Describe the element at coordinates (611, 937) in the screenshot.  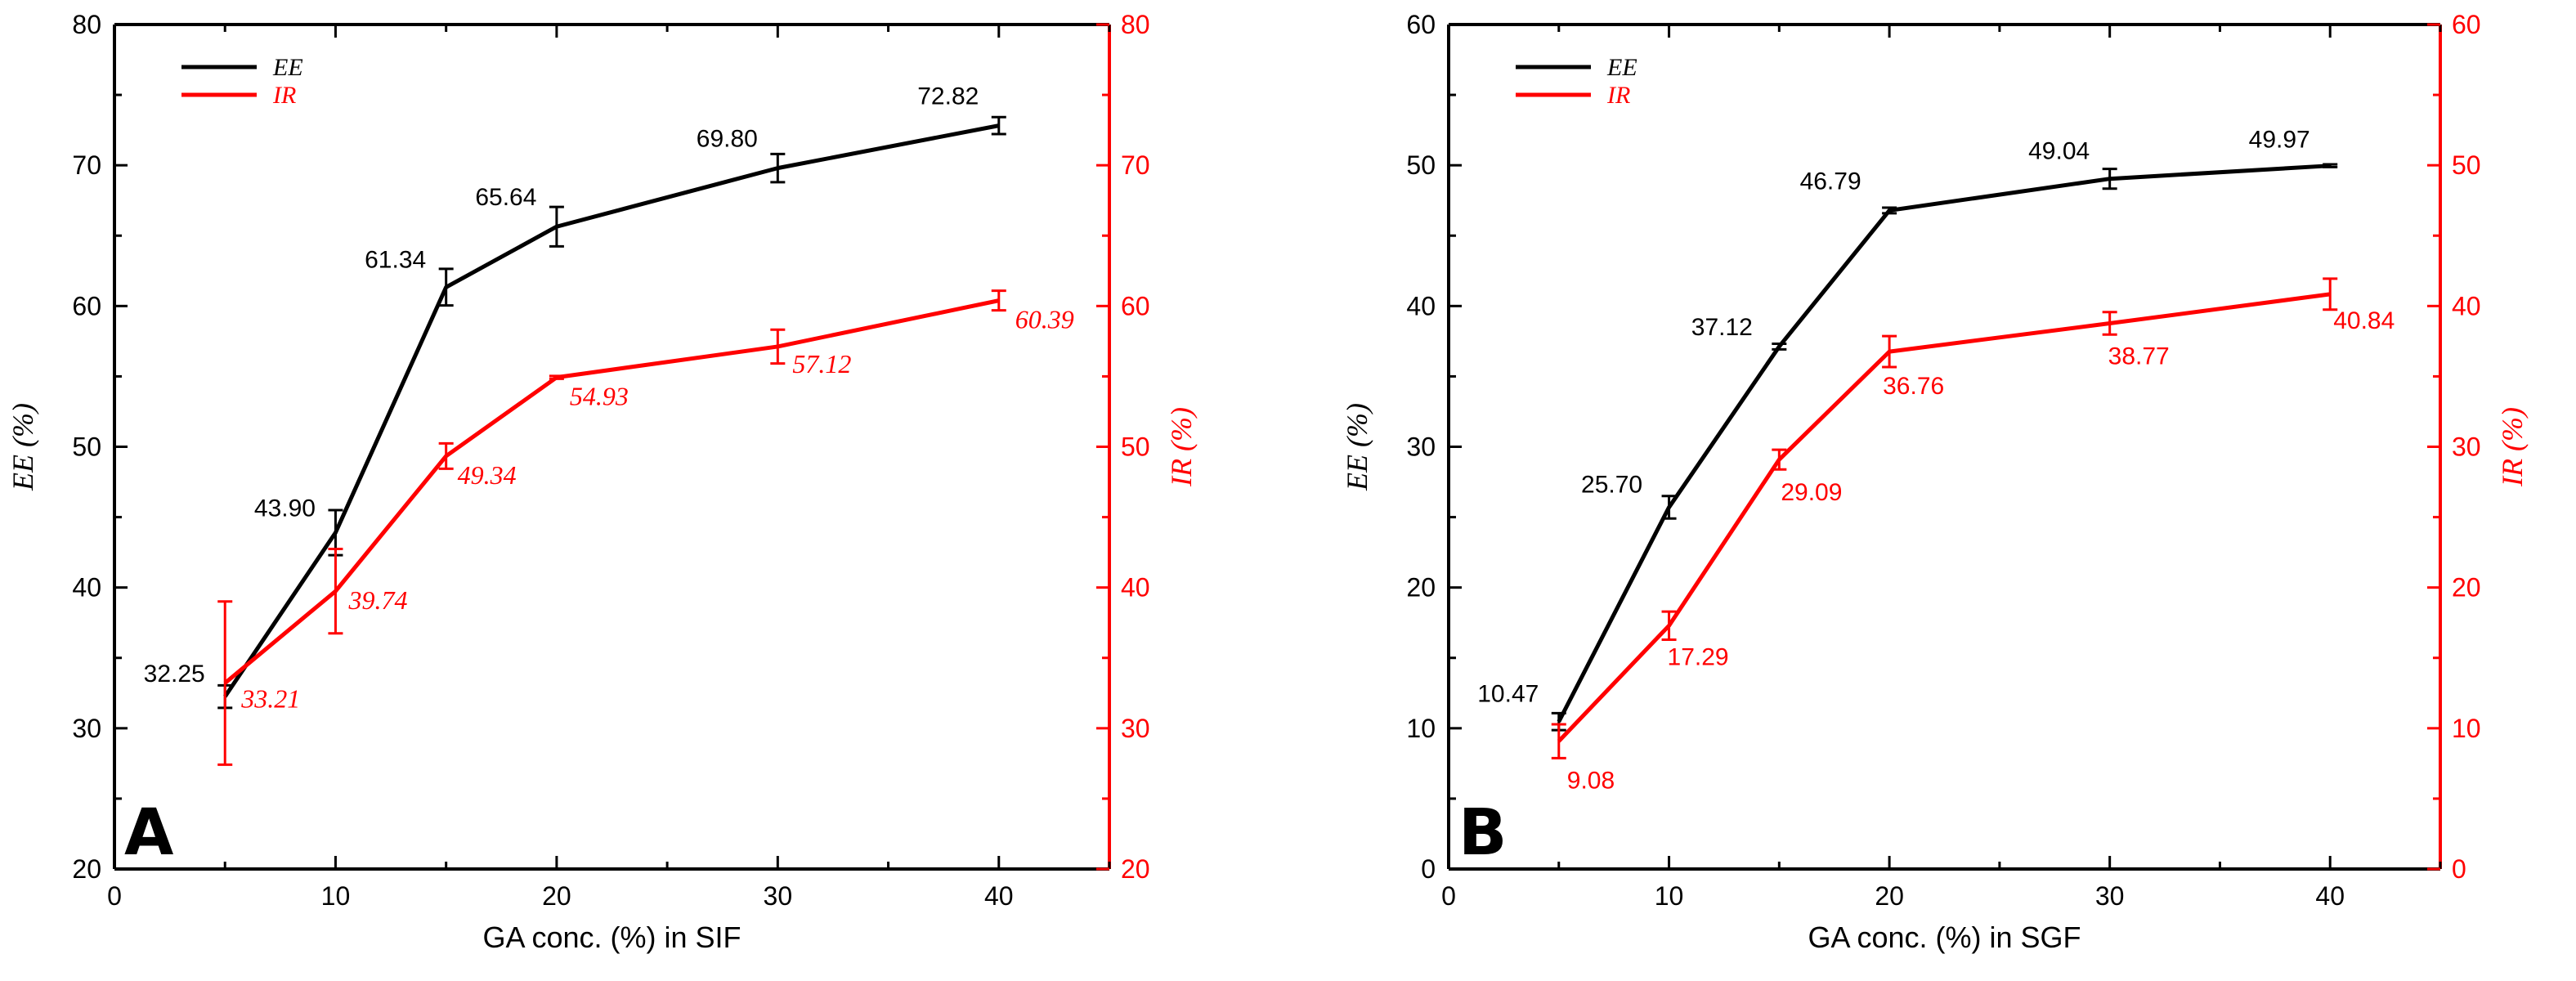
I see `x-axis-title: GA conc. (%) in SIF` at that location.